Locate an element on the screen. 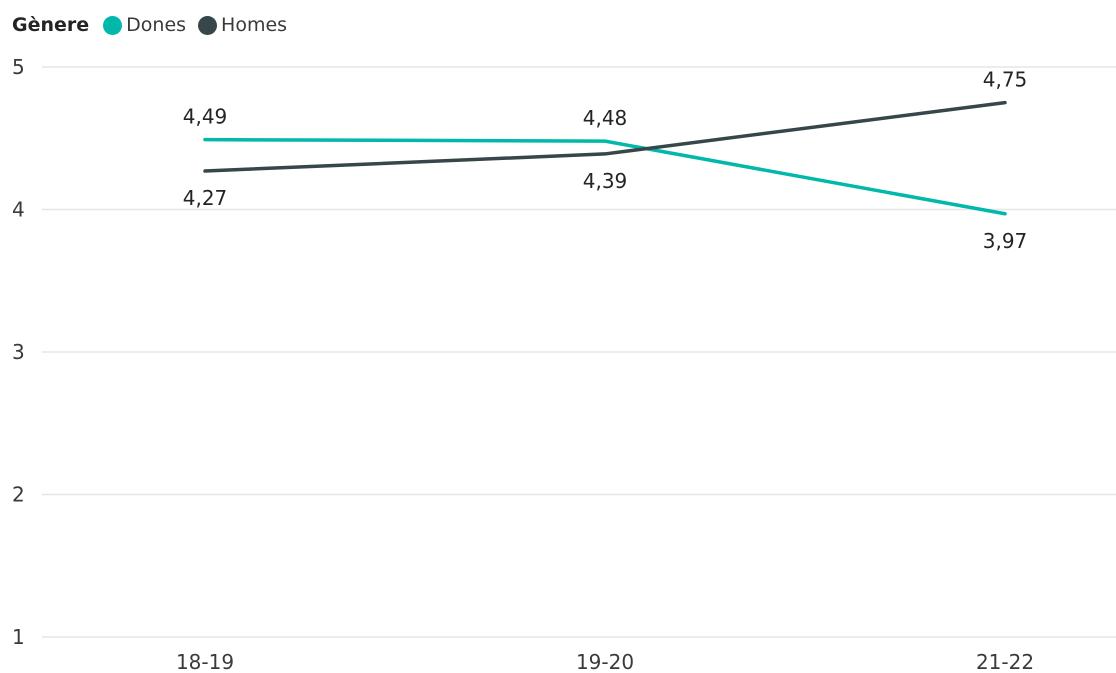  data-label-dones-21-22: 3,97 is located at coordinates (1005, 241).